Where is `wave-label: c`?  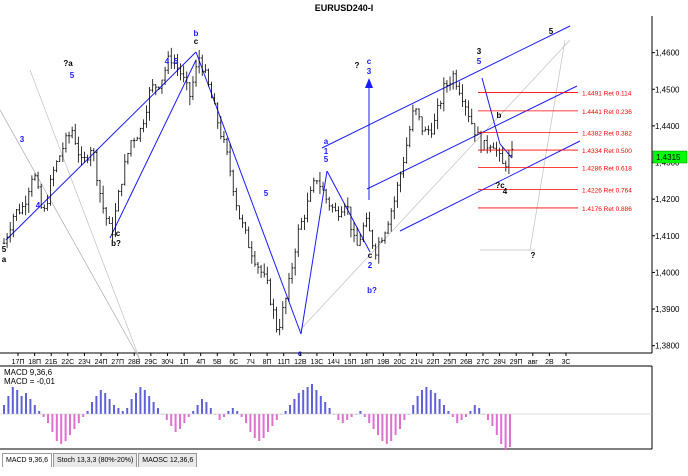 wave-label: c is located at coordinates (370, 255).